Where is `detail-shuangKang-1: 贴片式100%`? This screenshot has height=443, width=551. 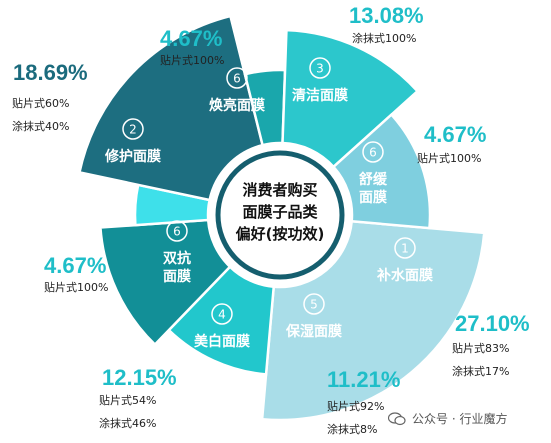
detail-shuangKang-1: 贴片式100% is located at coordinates (76, 287).